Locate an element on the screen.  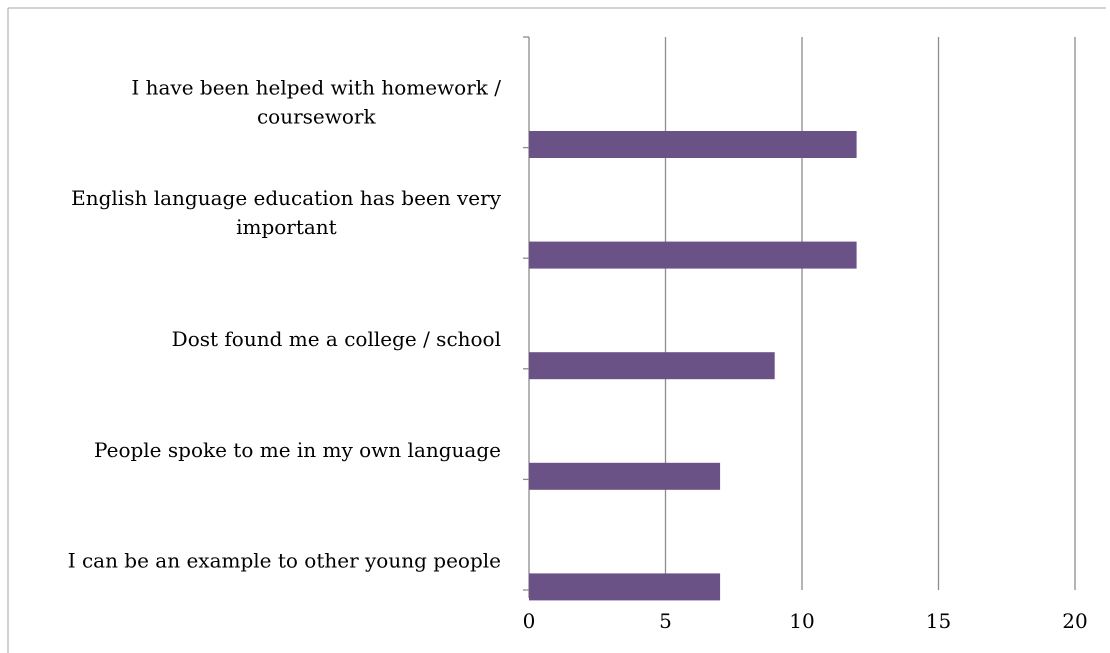
category-label: coursework is located at coordinates (317, 117).